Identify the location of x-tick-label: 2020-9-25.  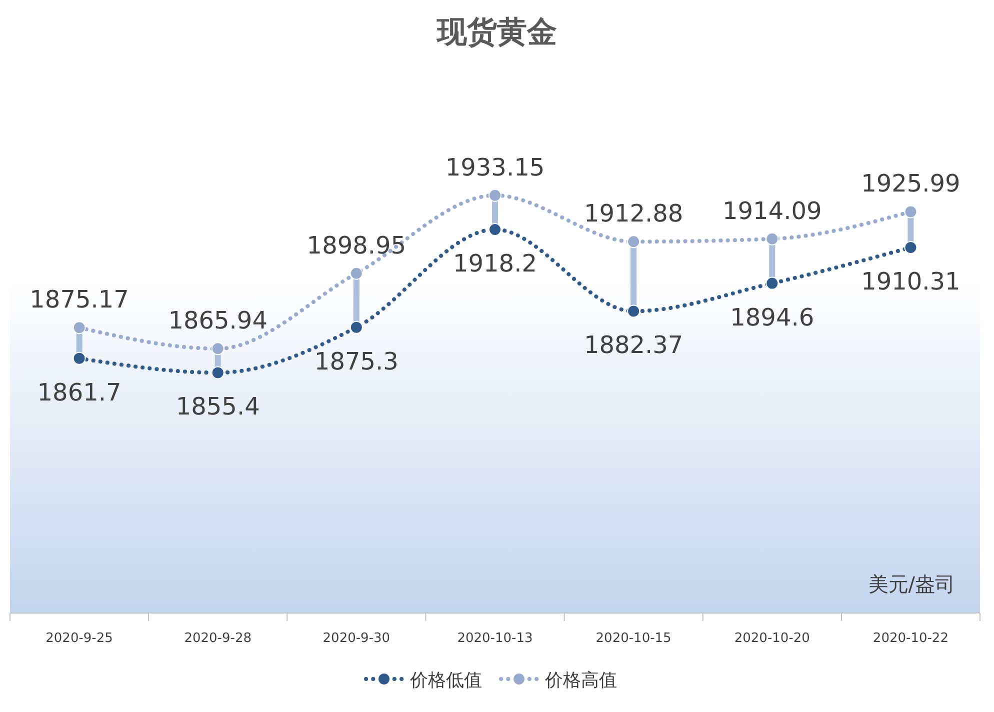
(79, 638).